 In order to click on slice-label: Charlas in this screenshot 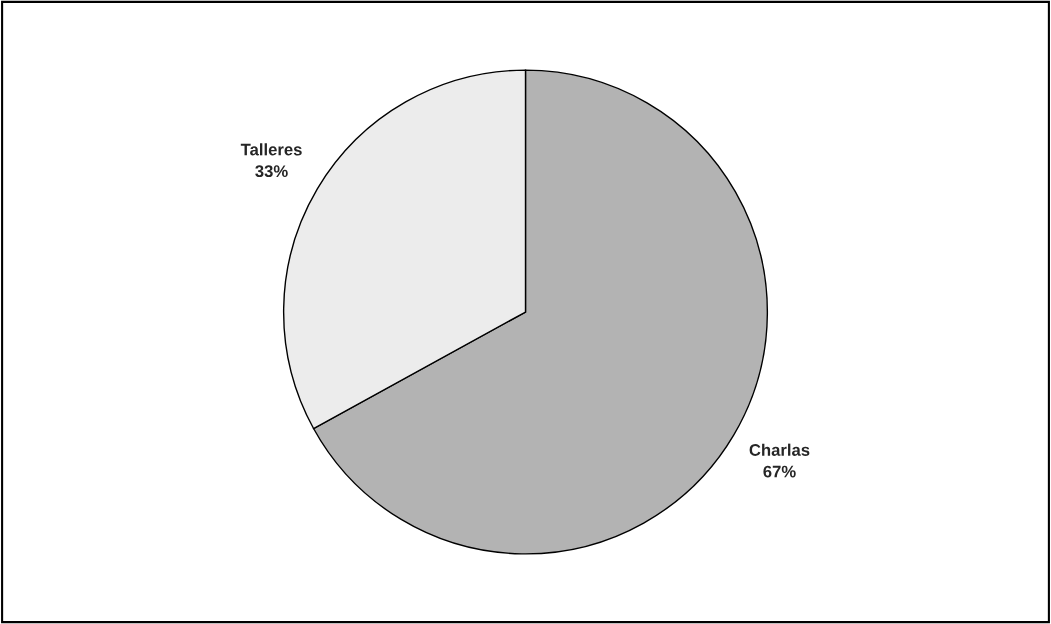, I will do `click(779, 449)`.